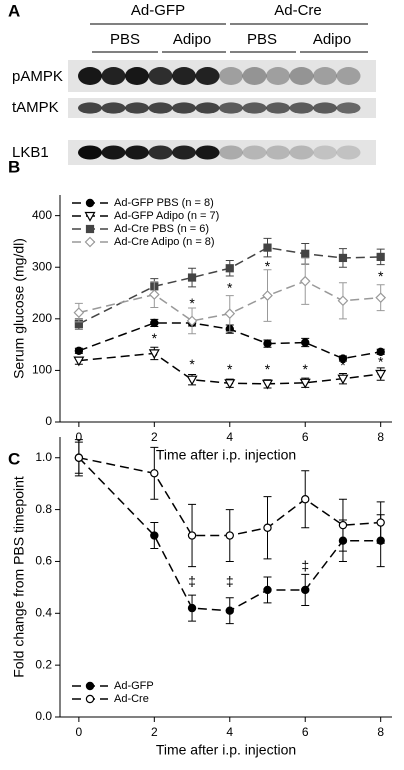 The height and width of the screenshot is (770, 404). I want to click on x-tick-label: 0, so click(79, 437).